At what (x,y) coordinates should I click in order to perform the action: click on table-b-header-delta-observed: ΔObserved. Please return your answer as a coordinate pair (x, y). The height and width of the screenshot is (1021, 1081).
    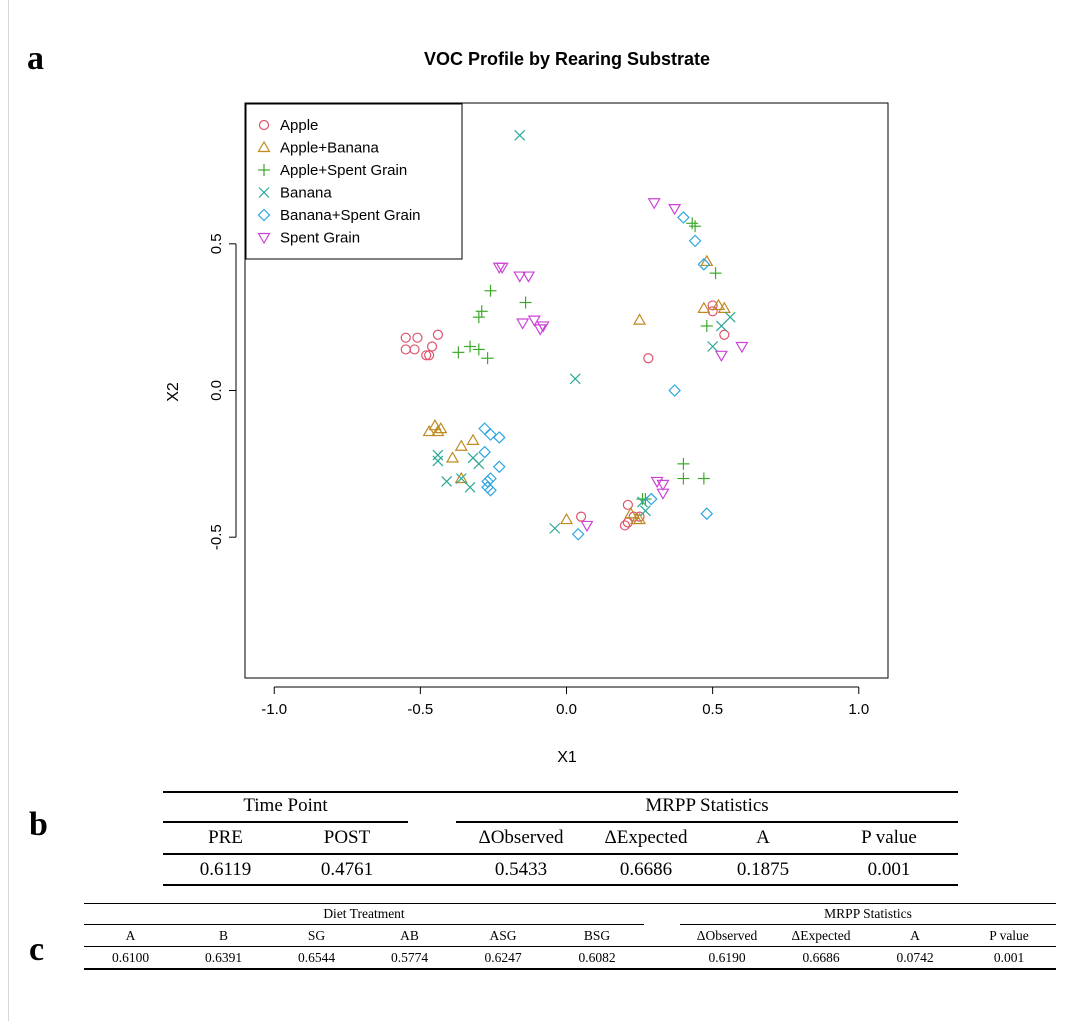
    Looking at the image, I should click on (521, 837).